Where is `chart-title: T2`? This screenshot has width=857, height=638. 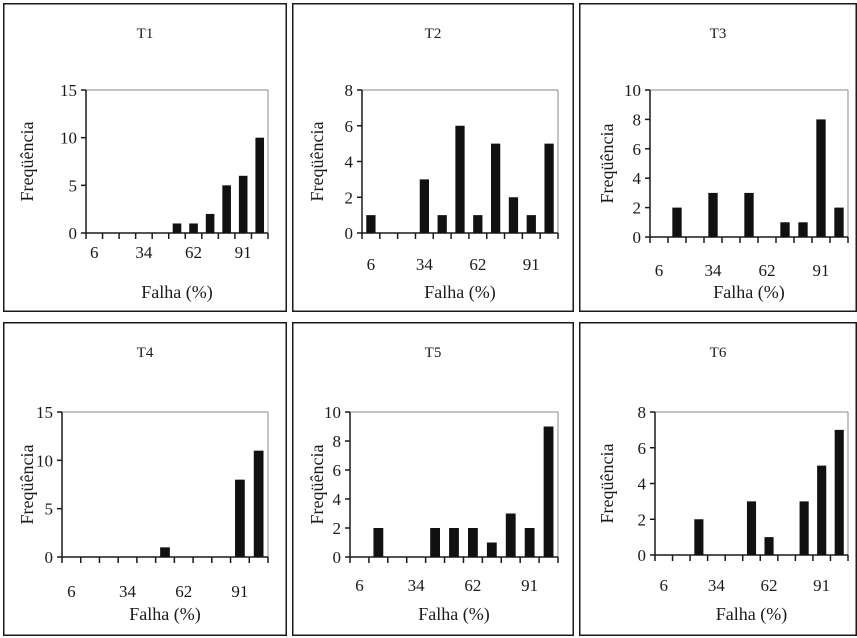
chart-title: T2 is located at coordinates (433, 34).